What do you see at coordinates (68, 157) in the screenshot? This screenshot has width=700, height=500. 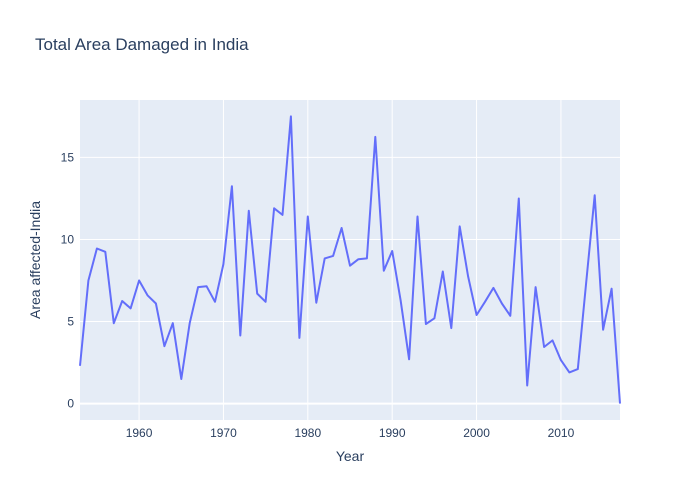 I see `y-tick-label: 15` at bounding box center [68, 157].